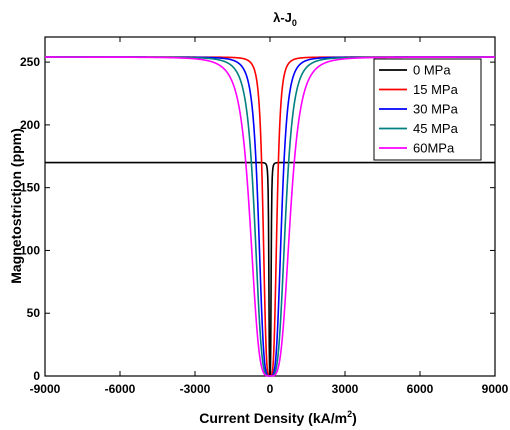 This screenshot has width=510, height=430. I want to click on legend: 0 MPa 15 MPa 30 MPa 45 MPa 60MPa, so click(427, 109).